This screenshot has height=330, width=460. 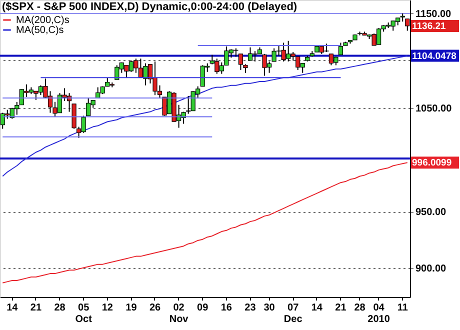 I want to click on x-tick-label: 05, so click(x=84, y=308).